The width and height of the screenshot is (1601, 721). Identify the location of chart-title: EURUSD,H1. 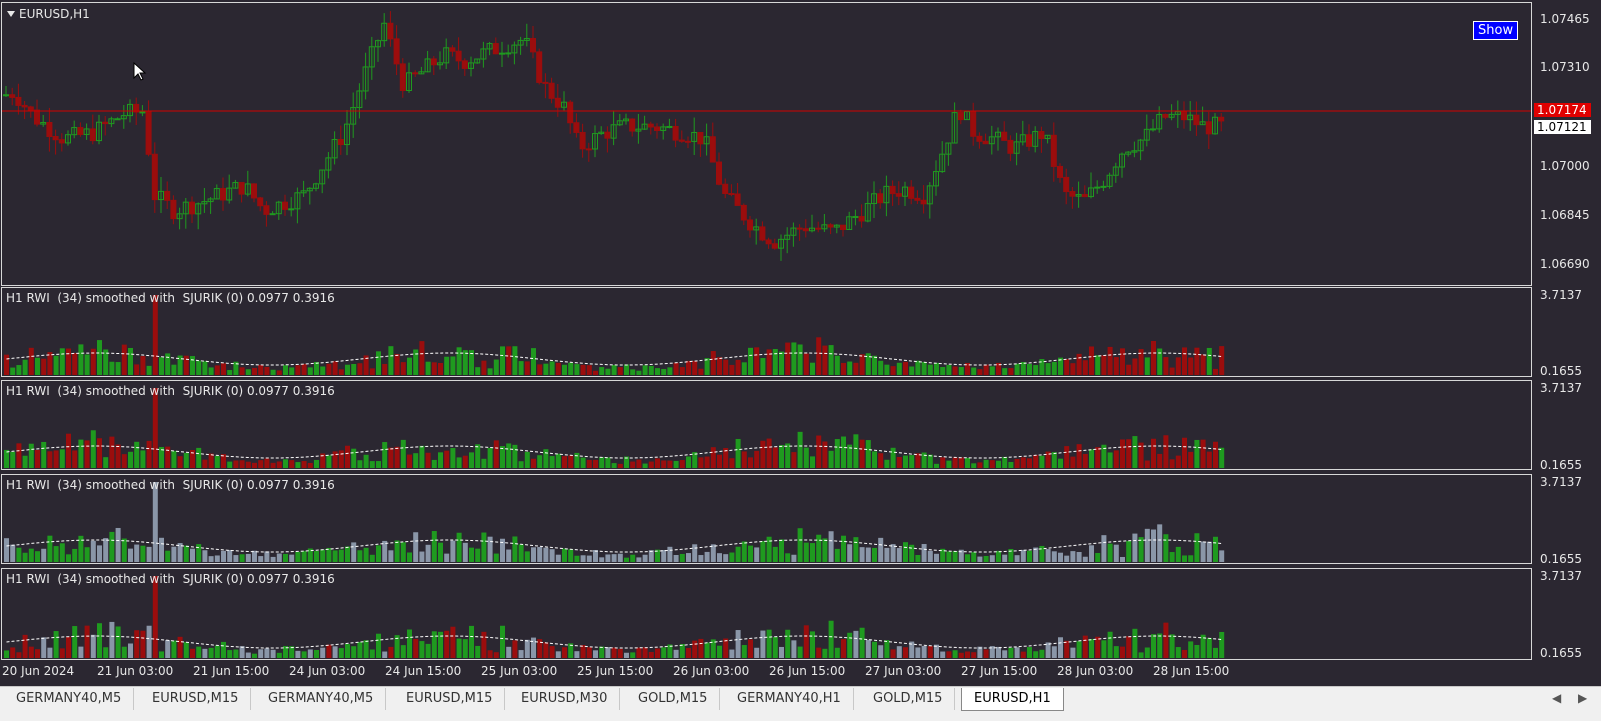
(48, 14).